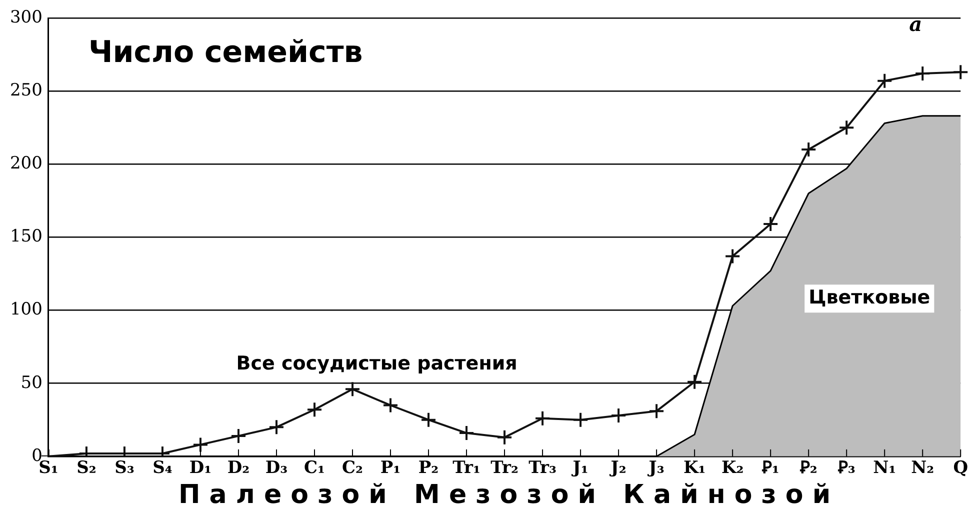 This screenshot has width=970, height=514. What do you see at coordinates (428, 468) in the screenshot?
I see `x-tick-label: P₂` at bounding box center [428, 468].